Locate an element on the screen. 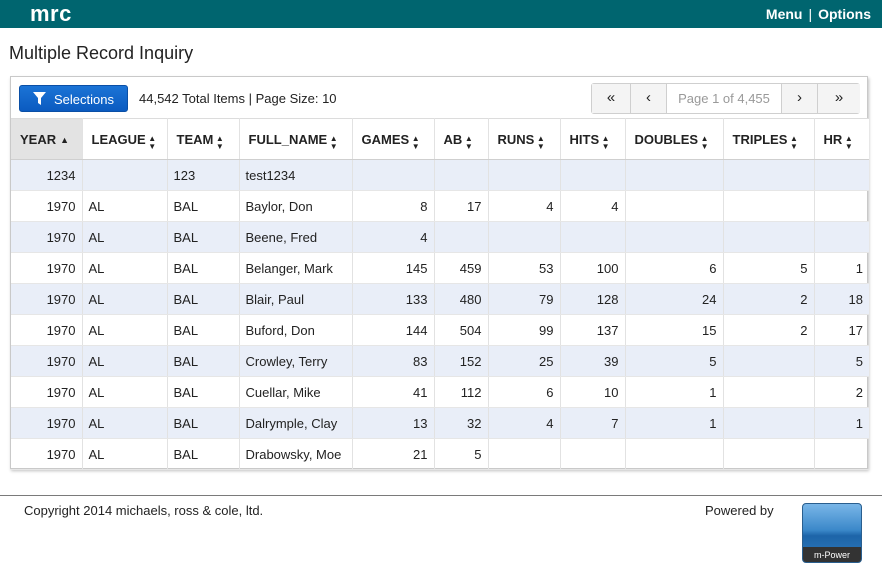 The width and height of the screenshot is (882, 568). m-power-logo-text: m-Power is located at coordinates (831, 555).